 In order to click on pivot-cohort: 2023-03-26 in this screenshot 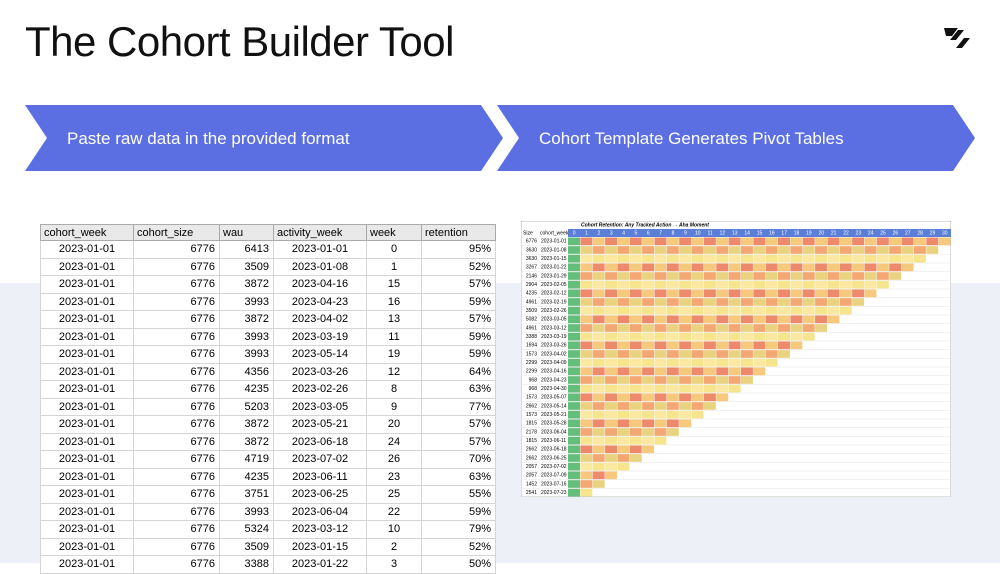, I will do `click(554, 346)`.